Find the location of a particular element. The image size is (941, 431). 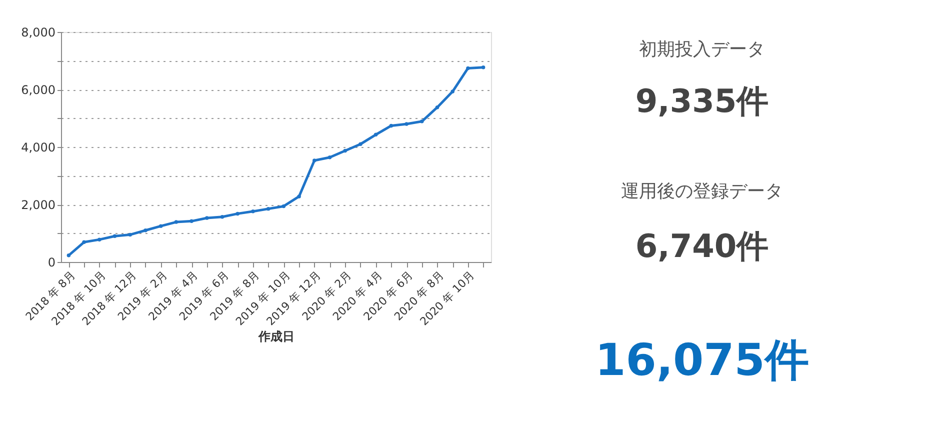

text: 初期投入データ is located at coordinates (702, 49).